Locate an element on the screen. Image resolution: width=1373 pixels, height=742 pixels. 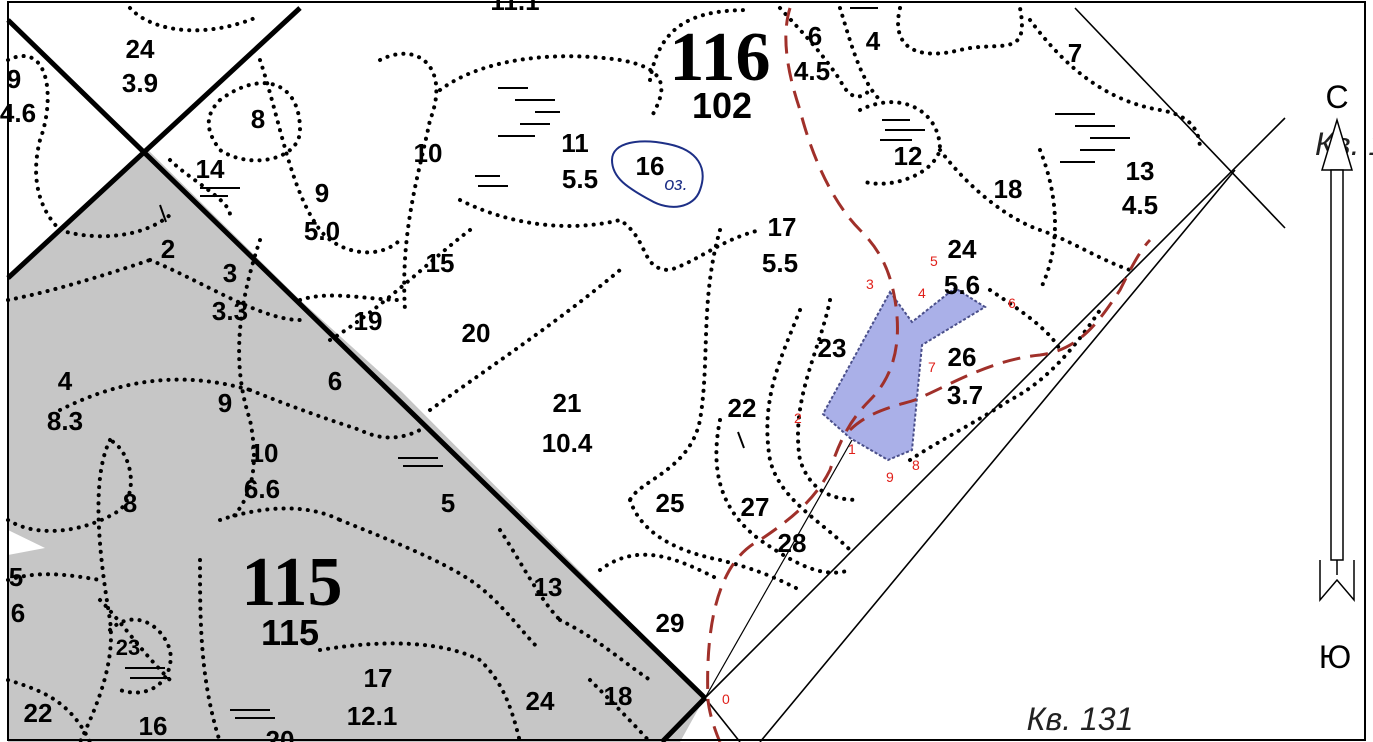
compass: С Ю is located at coordinates (1337, 377).